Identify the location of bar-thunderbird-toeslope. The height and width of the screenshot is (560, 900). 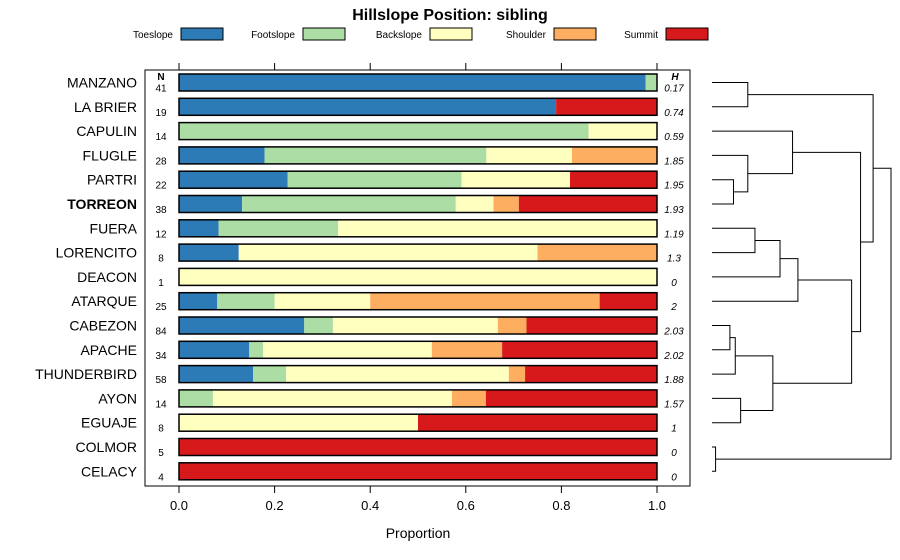
(216, 374).